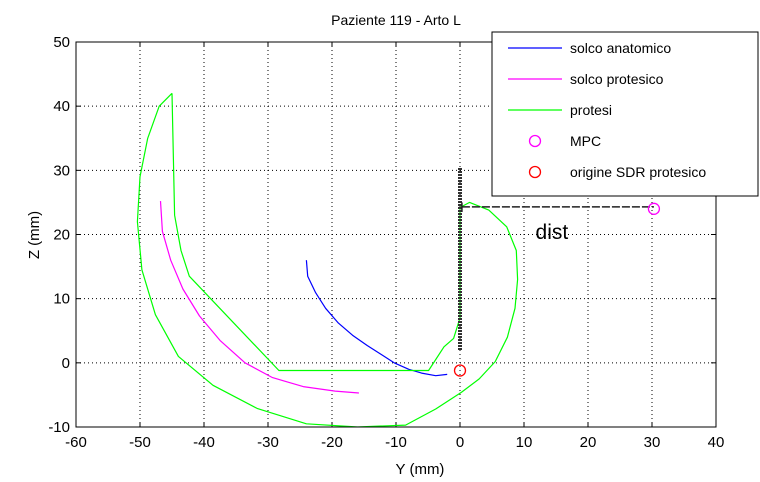 This screenshot has height=482, width=760. Describe the element at coordinates (140, 442) in the screenshot. I see `x-tick-label: -50` at that location.